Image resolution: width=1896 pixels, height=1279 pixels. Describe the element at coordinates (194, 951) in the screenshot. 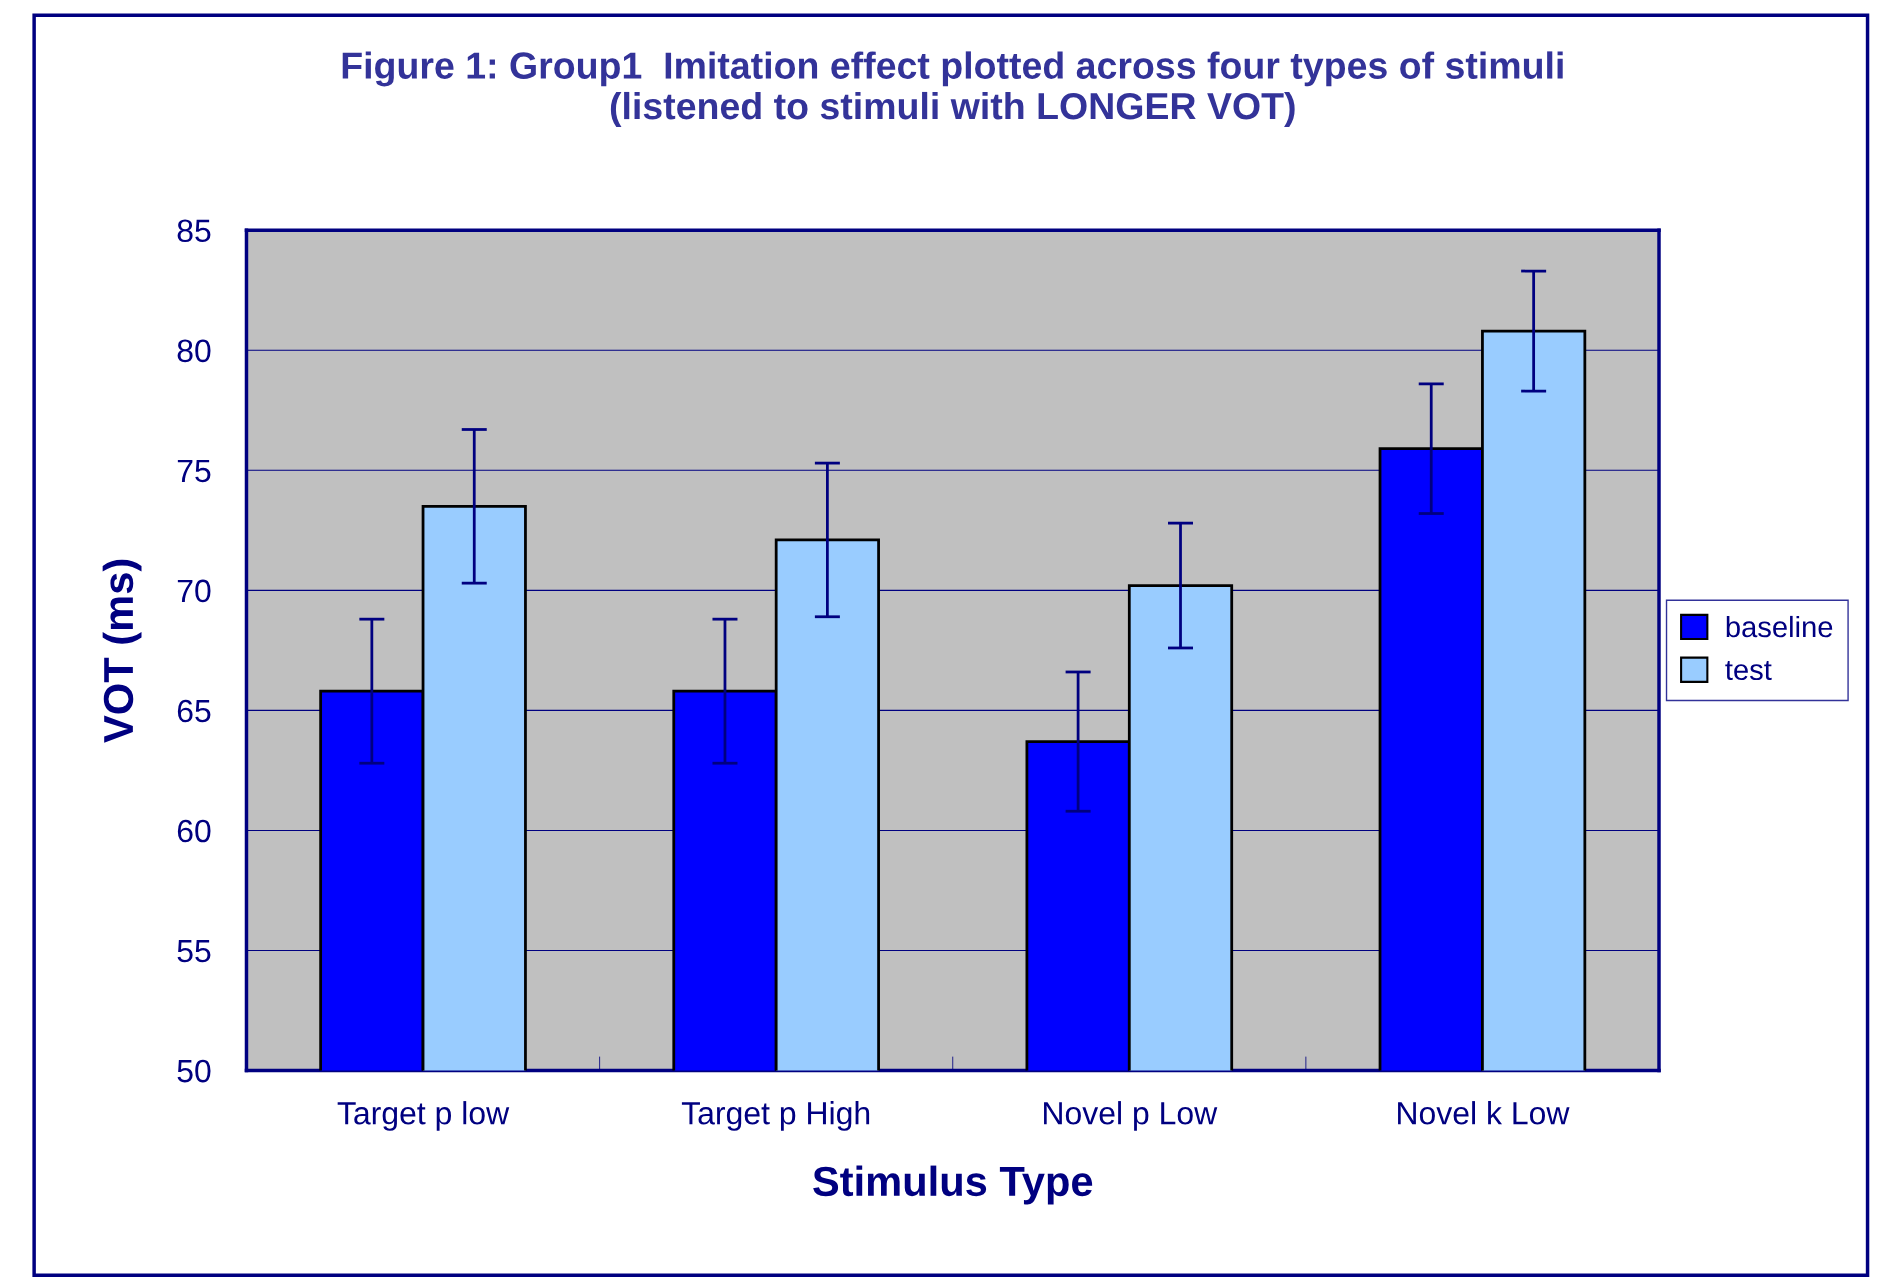

I see `y-tick-label: 55` at that location.